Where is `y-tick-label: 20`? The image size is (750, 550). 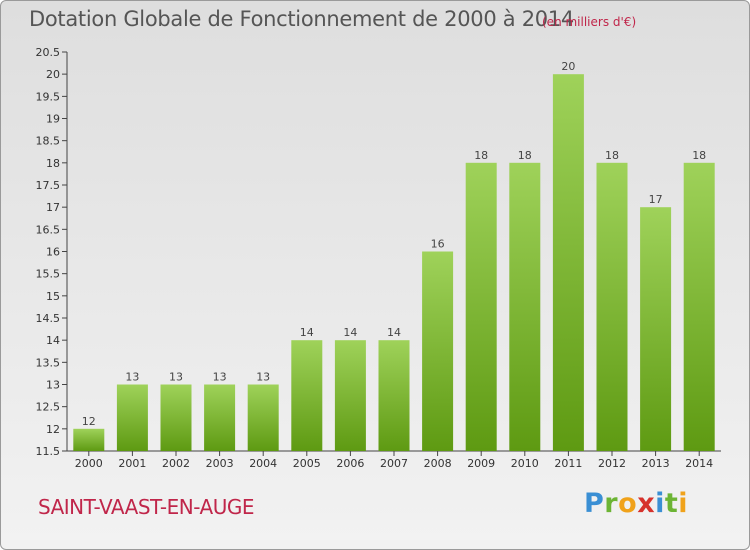
y-tick-label: 20 is located at coordinates (53, 74).